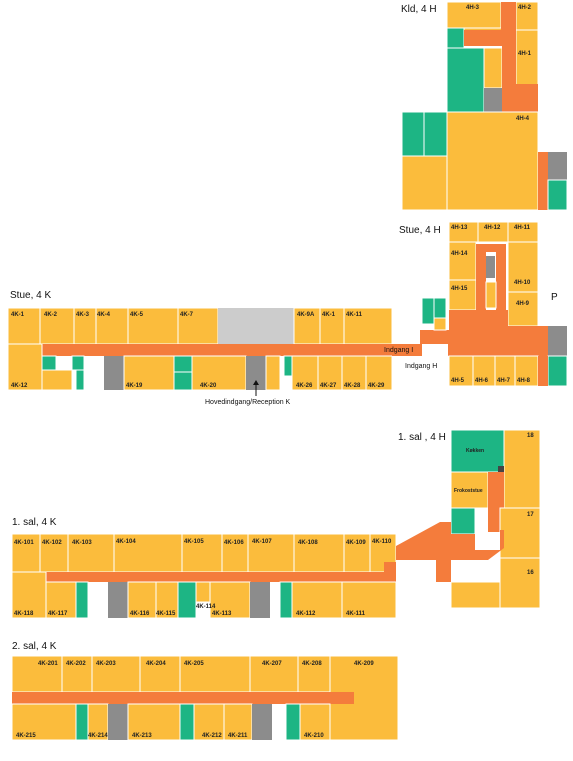 Image resolution: width=573 pixels, height=761 pixels. What do you see at coordinates (183, 381) in the screenshot?
I see `green-area-stue-4k-e` at bounding box center [183, 381].